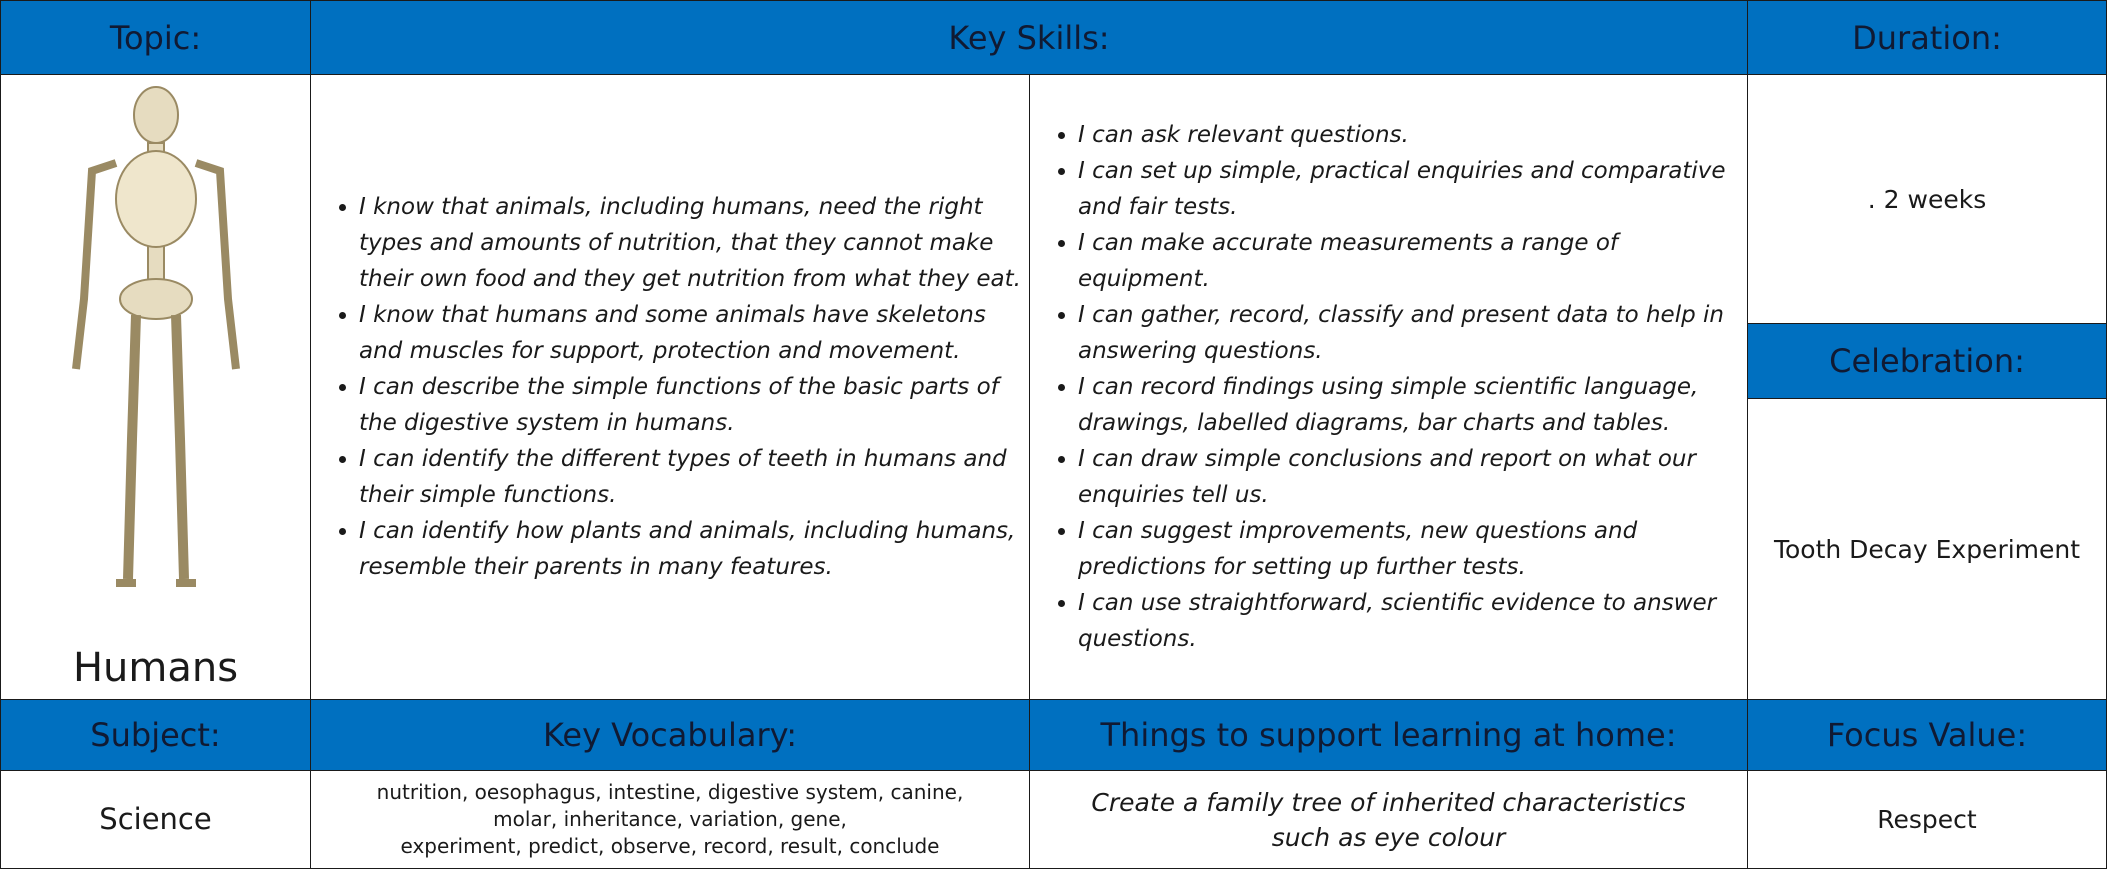 The width and height of the screenshot is (2107, 869). I want to click on header-duration: Duration:, so click(1927, 37).